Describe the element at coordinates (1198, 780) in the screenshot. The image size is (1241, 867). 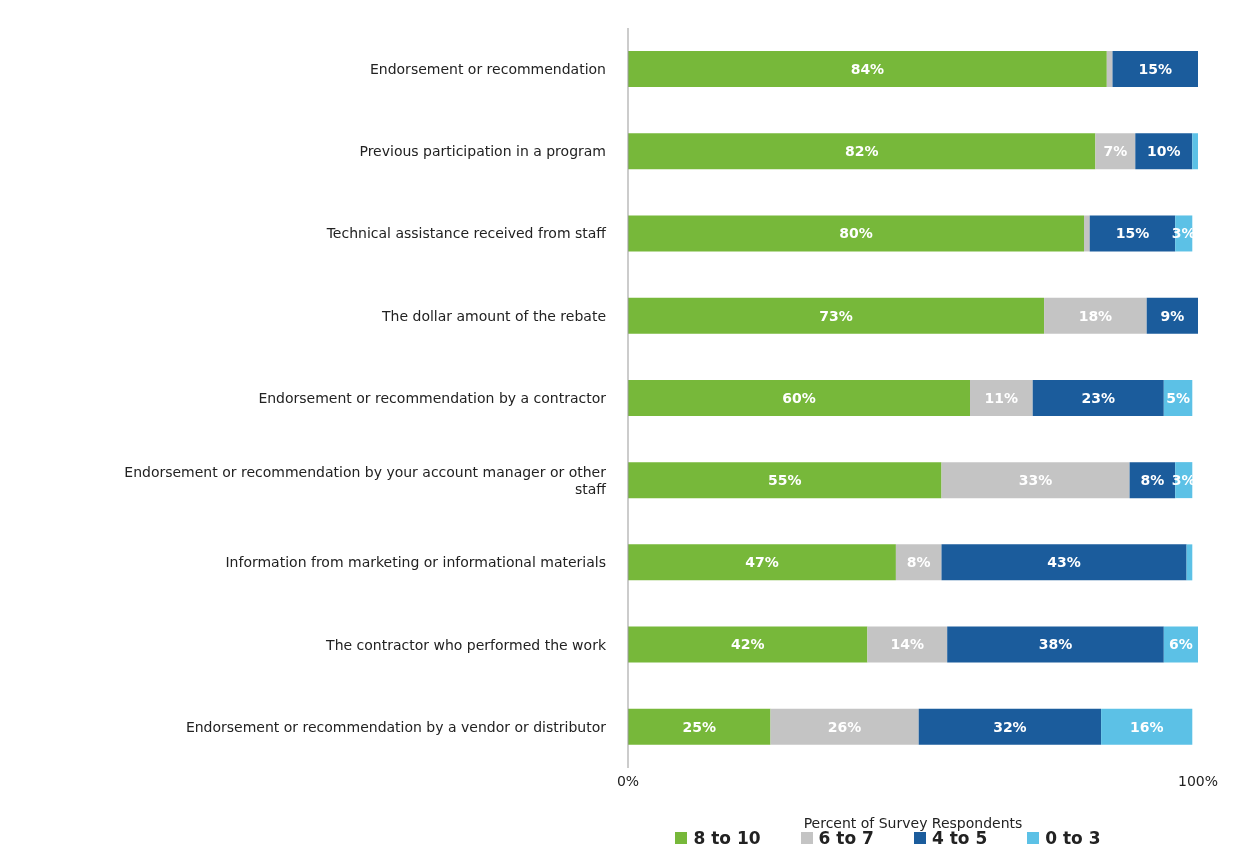
I see `x-tick-label: 100%` at that location.